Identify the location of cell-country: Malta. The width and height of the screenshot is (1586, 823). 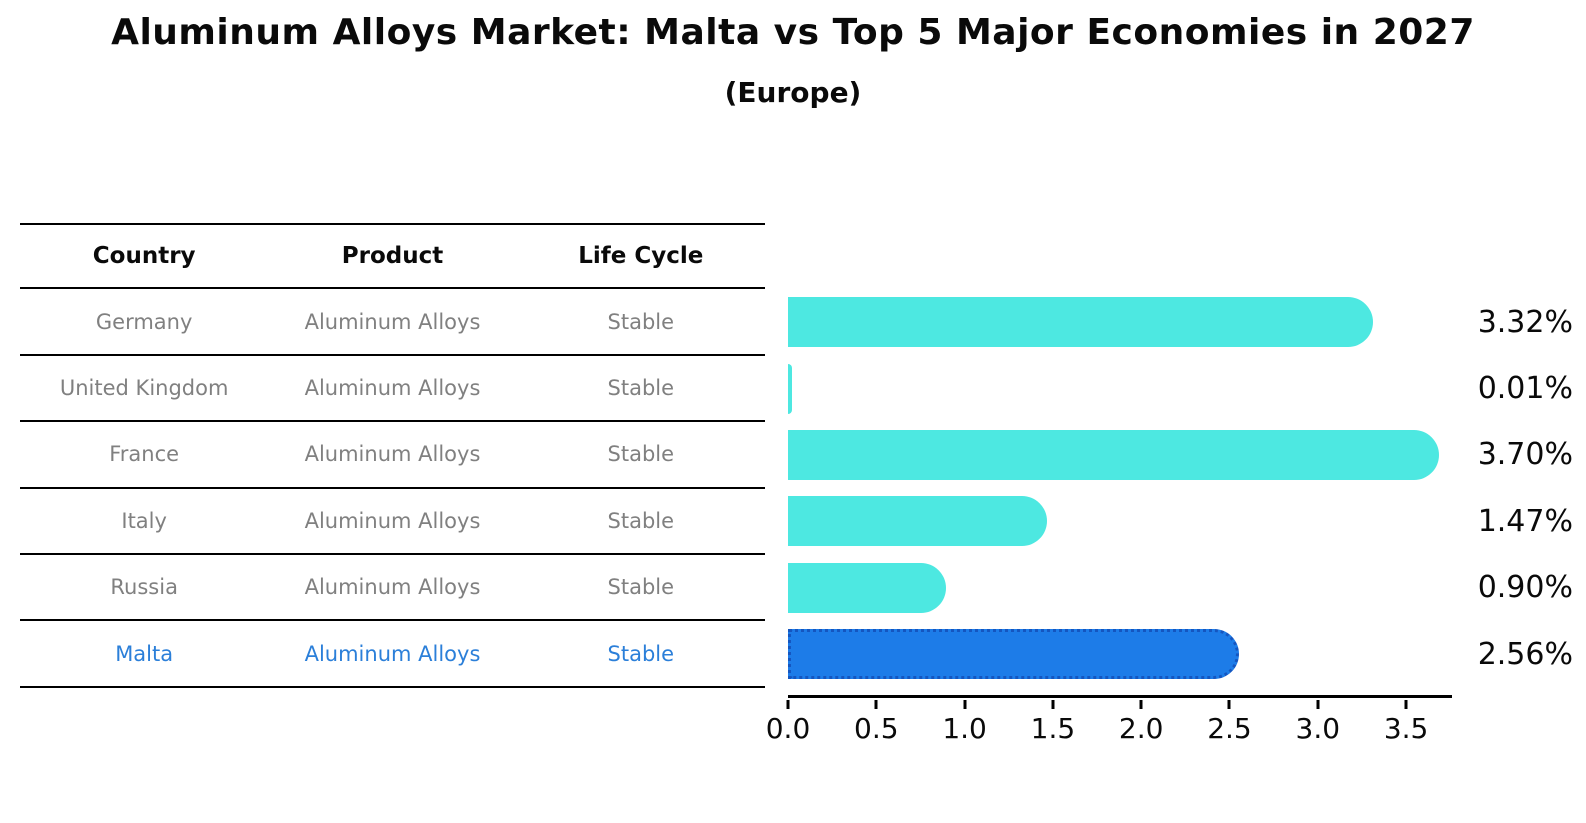
(144, 653).